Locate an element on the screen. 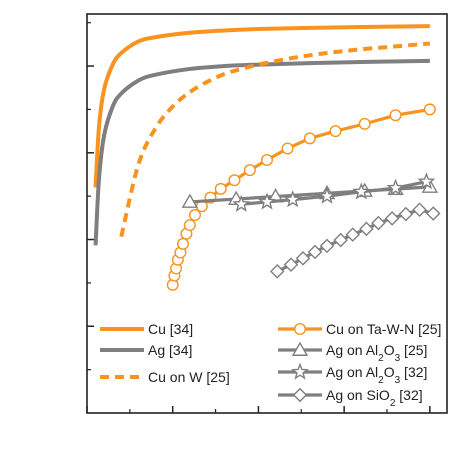  legend-label: Ag on Al2O3 [25] is located at coordinates (376, 353).